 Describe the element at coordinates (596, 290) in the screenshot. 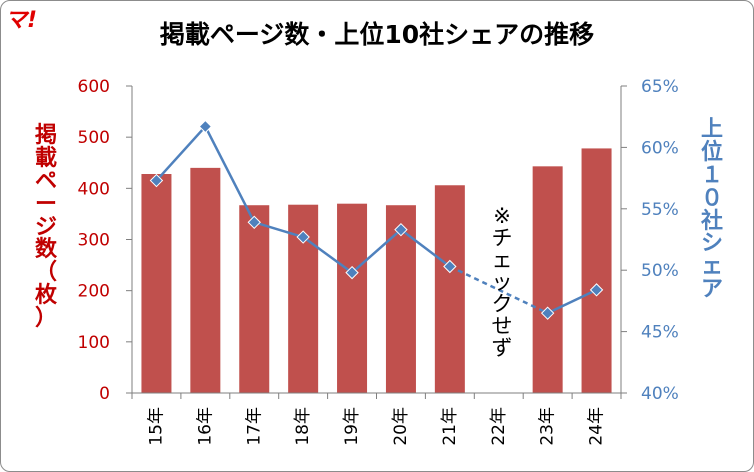

I see `line-point-24年` at that location.